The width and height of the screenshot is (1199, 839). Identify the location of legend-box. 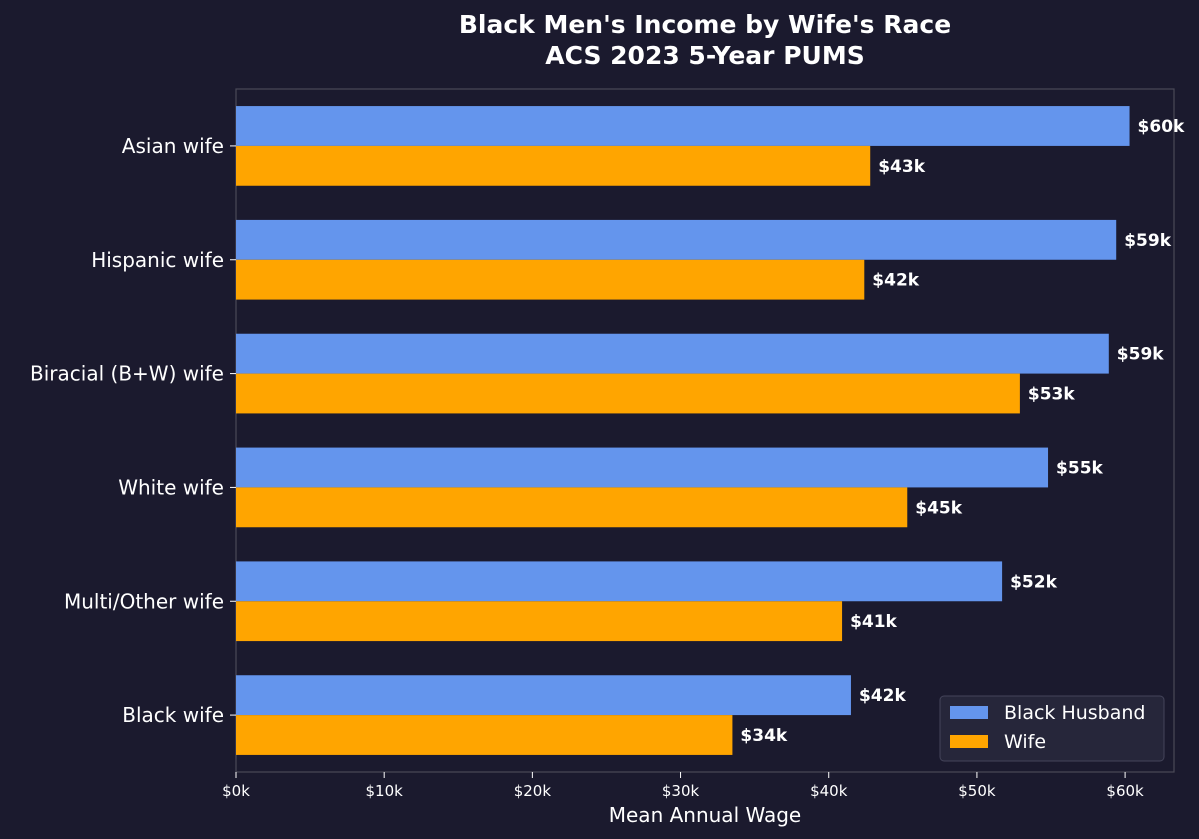
(1052, 728).